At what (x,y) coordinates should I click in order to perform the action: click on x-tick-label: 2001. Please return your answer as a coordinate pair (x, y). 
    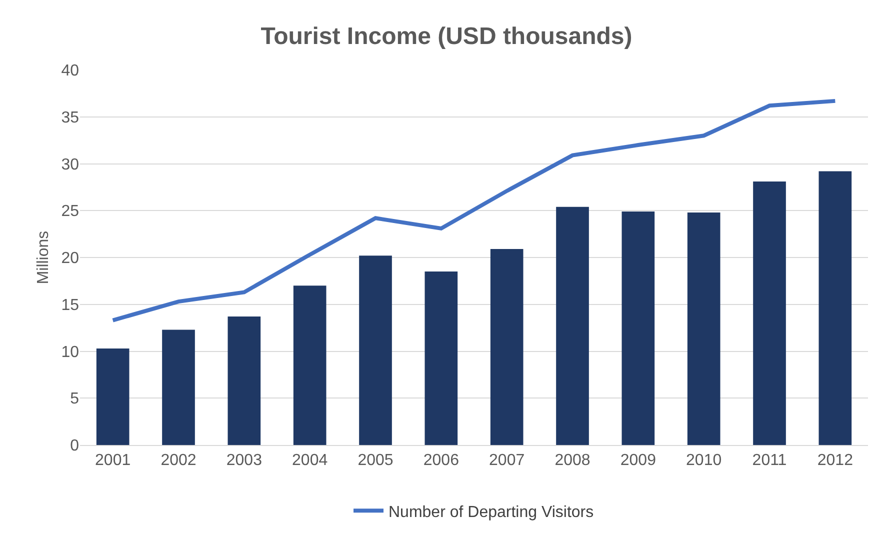
    Looking at the image, I should click on (113, 461).